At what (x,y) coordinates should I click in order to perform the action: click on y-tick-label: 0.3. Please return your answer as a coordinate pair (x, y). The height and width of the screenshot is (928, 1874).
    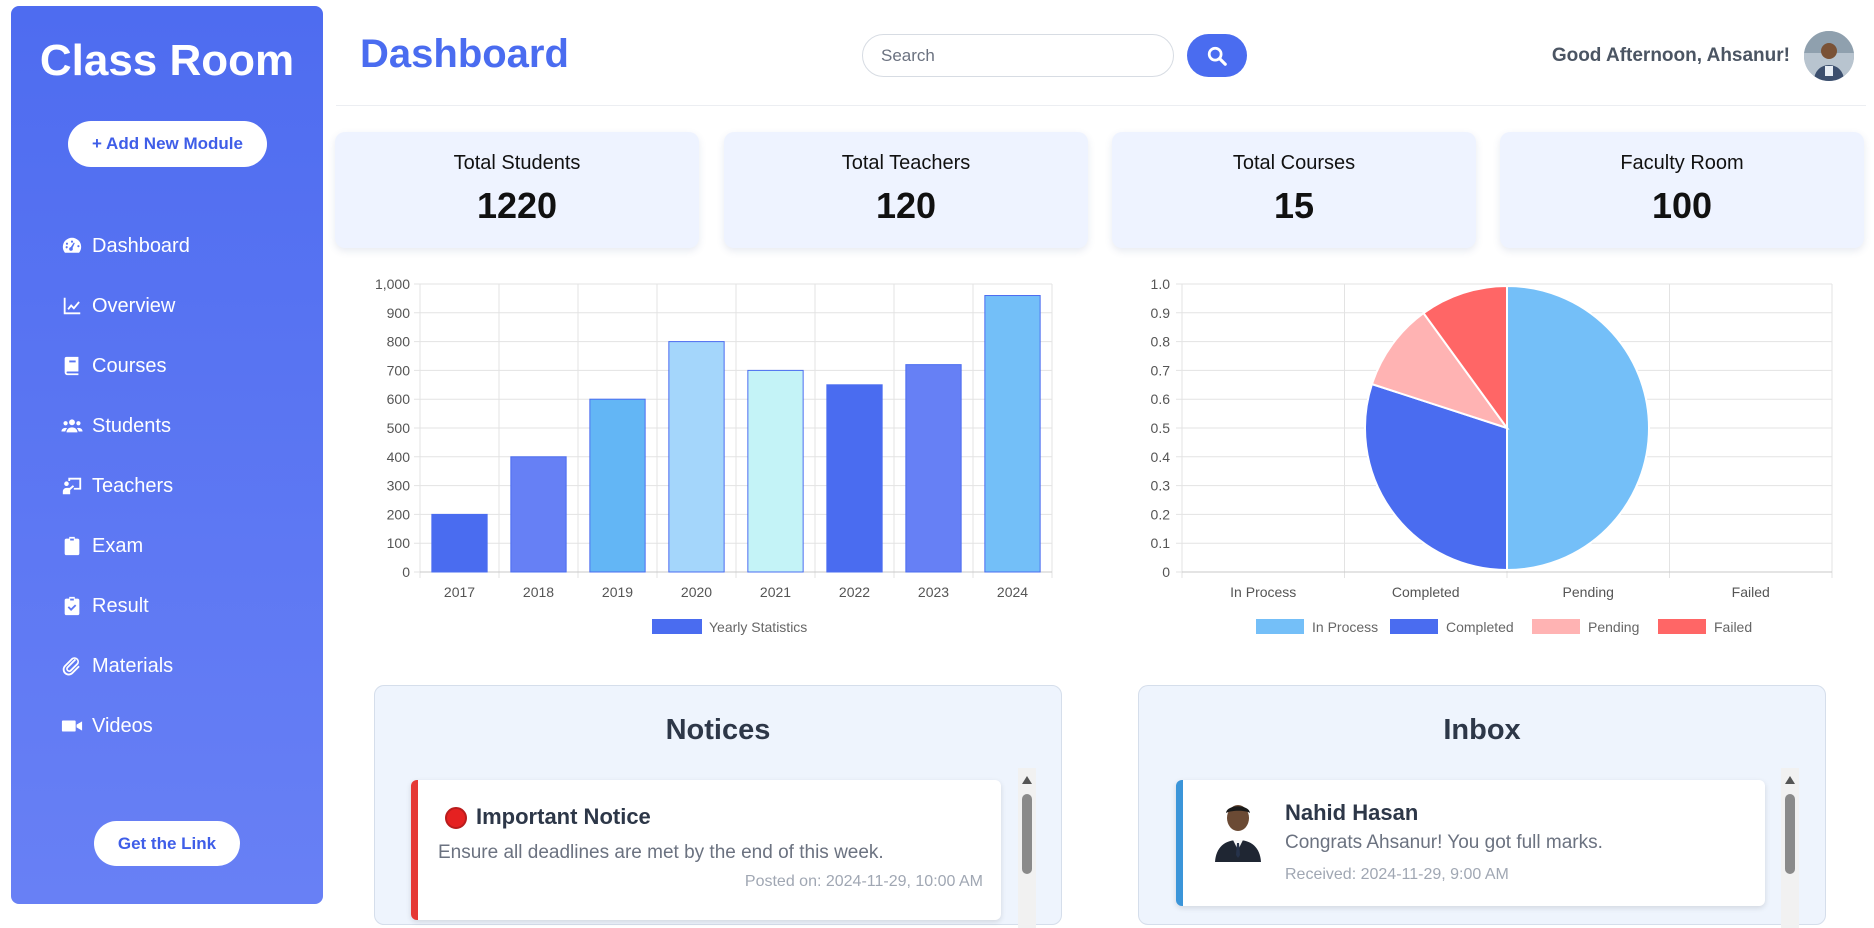
    Looking at the image, I should click on (1161, 486).